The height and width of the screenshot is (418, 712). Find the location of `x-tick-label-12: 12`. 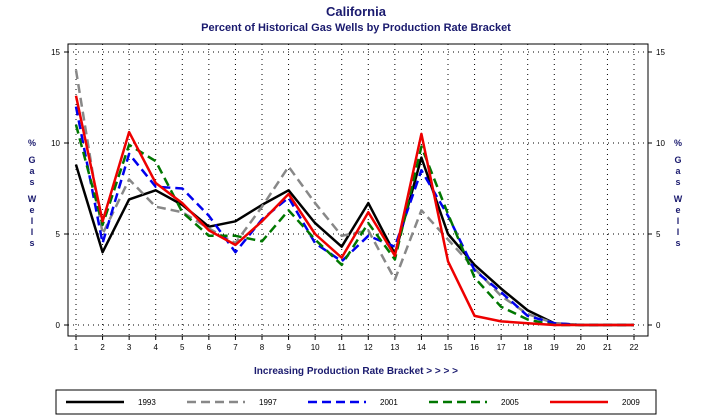

x-tick-label-12: 12 is located at coordinates (368, 347).